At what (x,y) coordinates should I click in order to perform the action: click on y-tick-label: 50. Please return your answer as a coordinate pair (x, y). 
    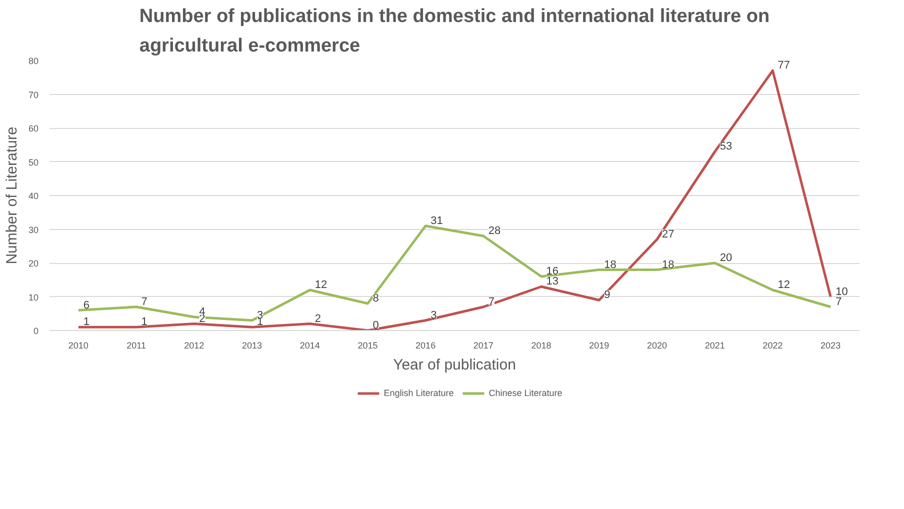
    Looking at the image, I should click on (33, 162).